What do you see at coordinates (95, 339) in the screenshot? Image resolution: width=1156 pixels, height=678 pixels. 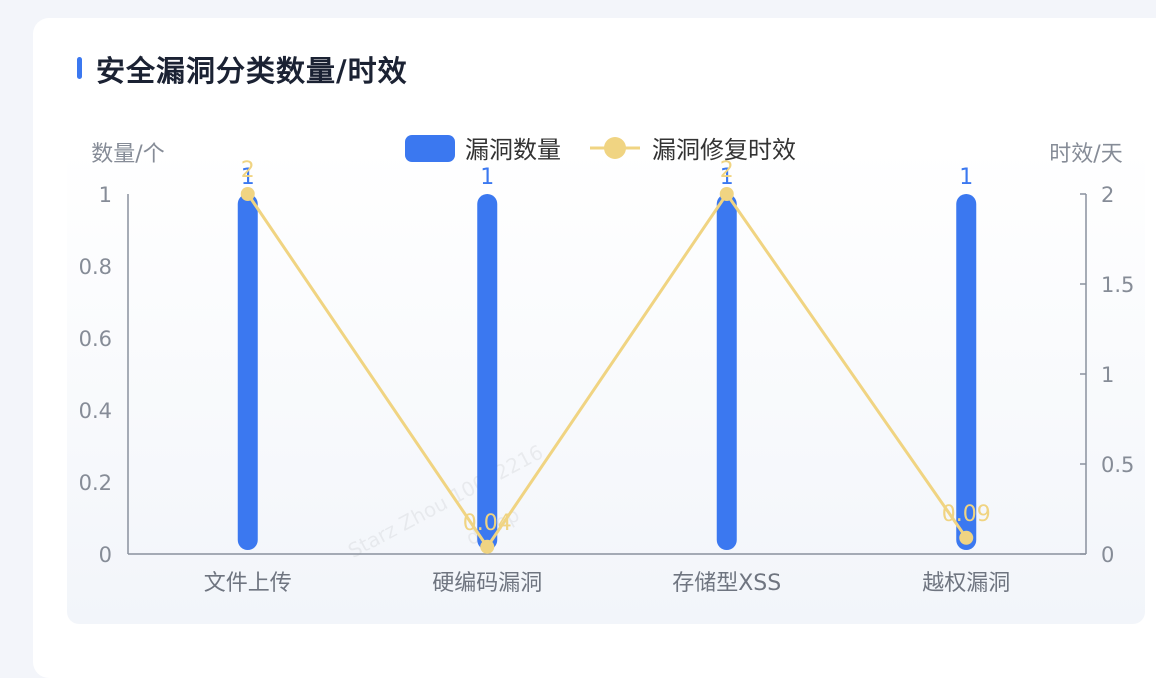 I see `y-left-tick-label: 0.6` at bounding box center [95, 339].